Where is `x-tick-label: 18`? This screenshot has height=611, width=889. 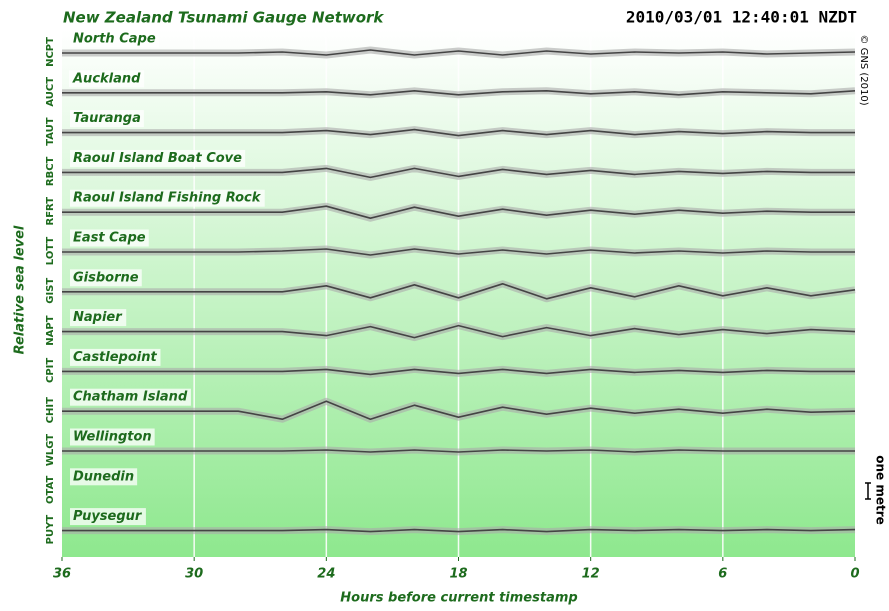
x-tick-label: 18 is located at coordinates (458, 574).